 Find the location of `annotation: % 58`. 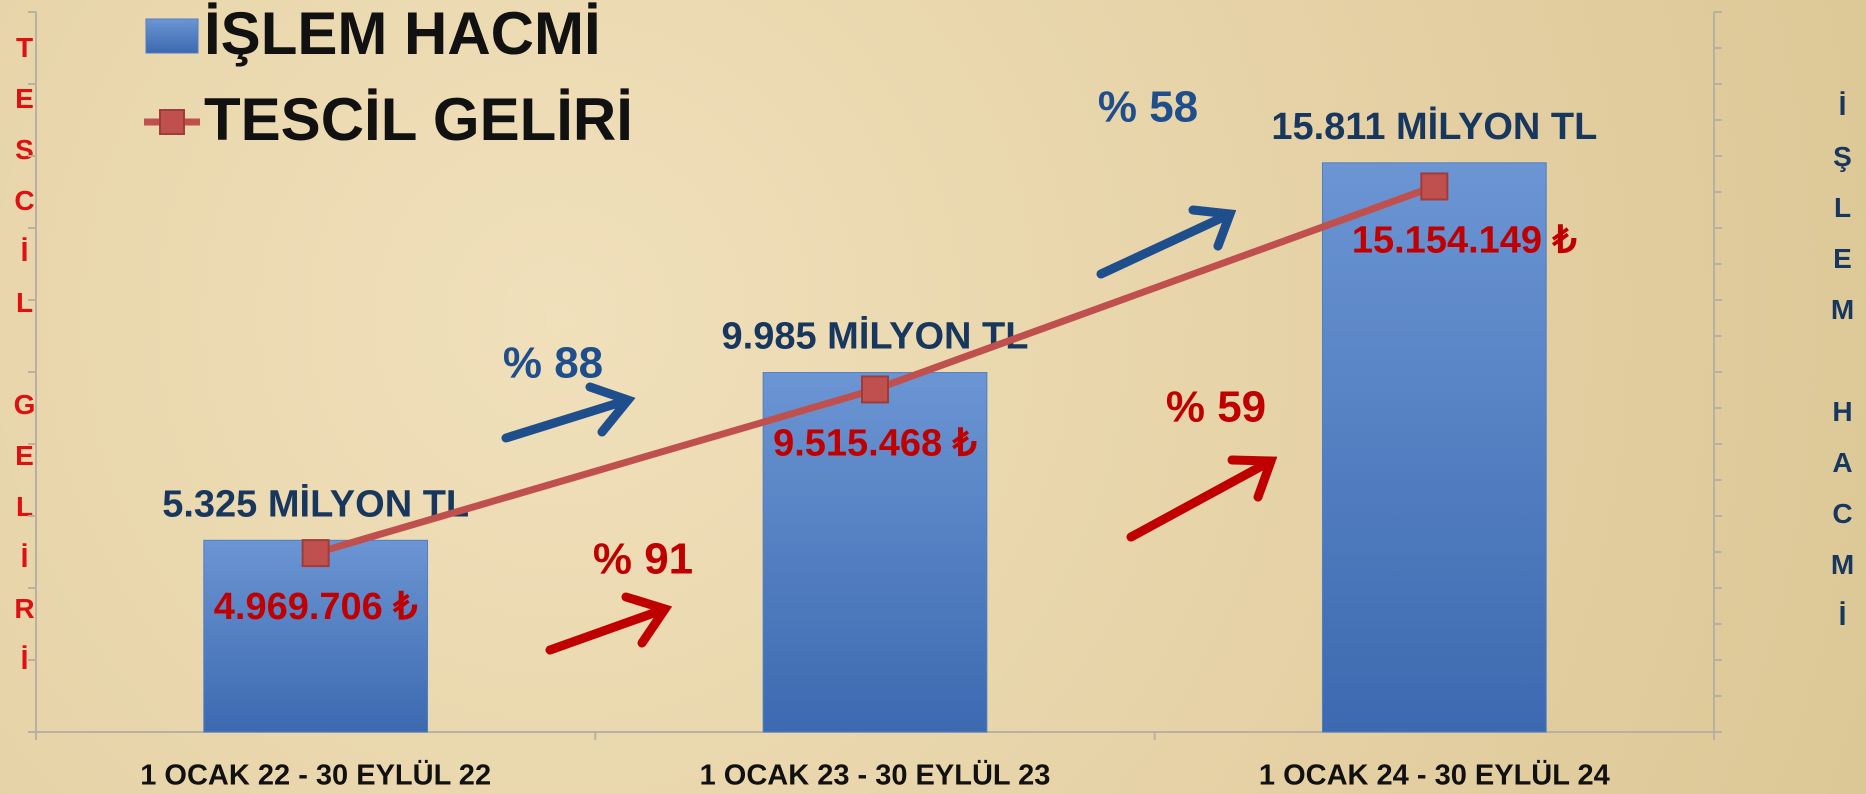

annotation: % 58 is located at coordinates (1148, 107).